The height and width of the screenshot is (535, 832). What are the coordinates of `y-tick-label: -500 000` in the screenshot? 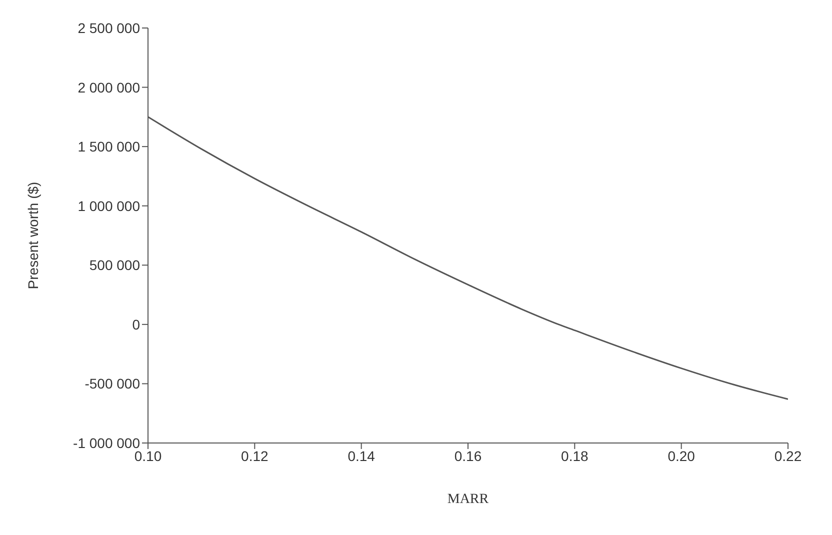 It's located at (112, 384).